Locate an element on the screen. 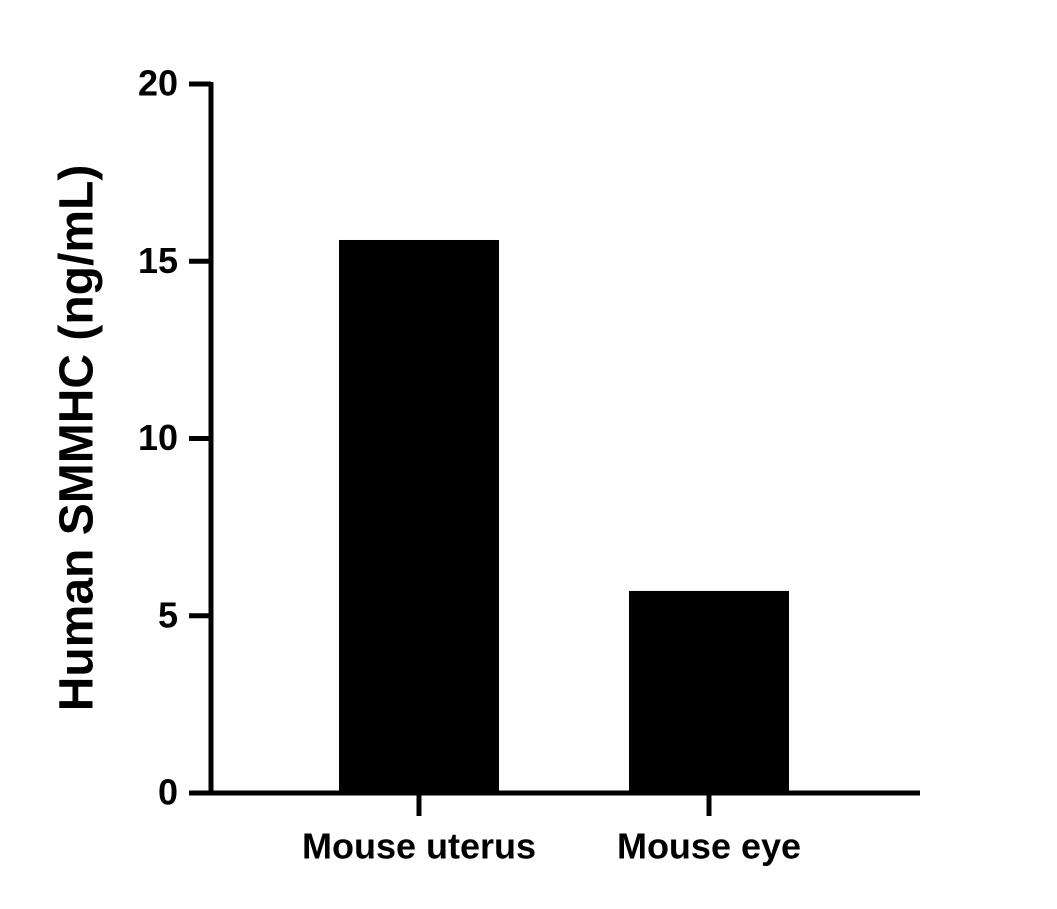 The width and height of the screenshot is (1057, 909). y-tick-label: 0 is located at coordinates (168, 792).